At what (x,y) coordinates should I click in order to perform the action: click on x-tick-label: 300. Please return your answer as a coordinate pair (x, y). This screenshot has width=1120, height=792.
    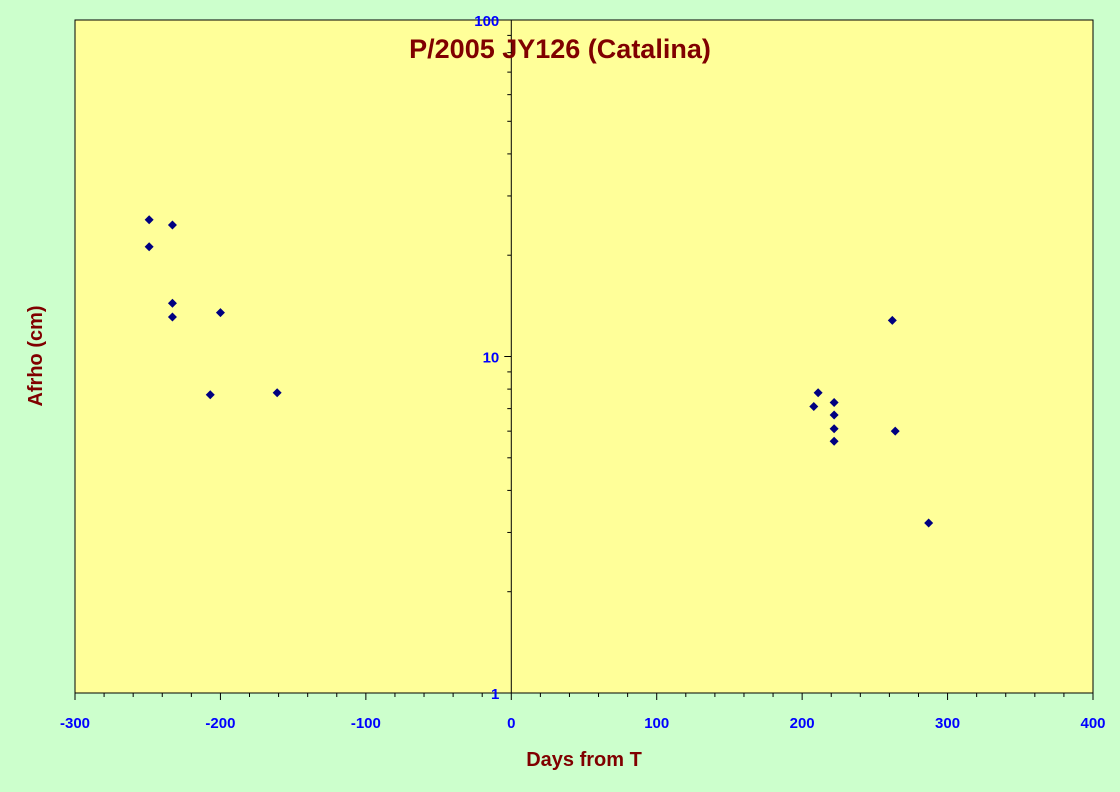
    Looking at the image, I should click on (947, 723).